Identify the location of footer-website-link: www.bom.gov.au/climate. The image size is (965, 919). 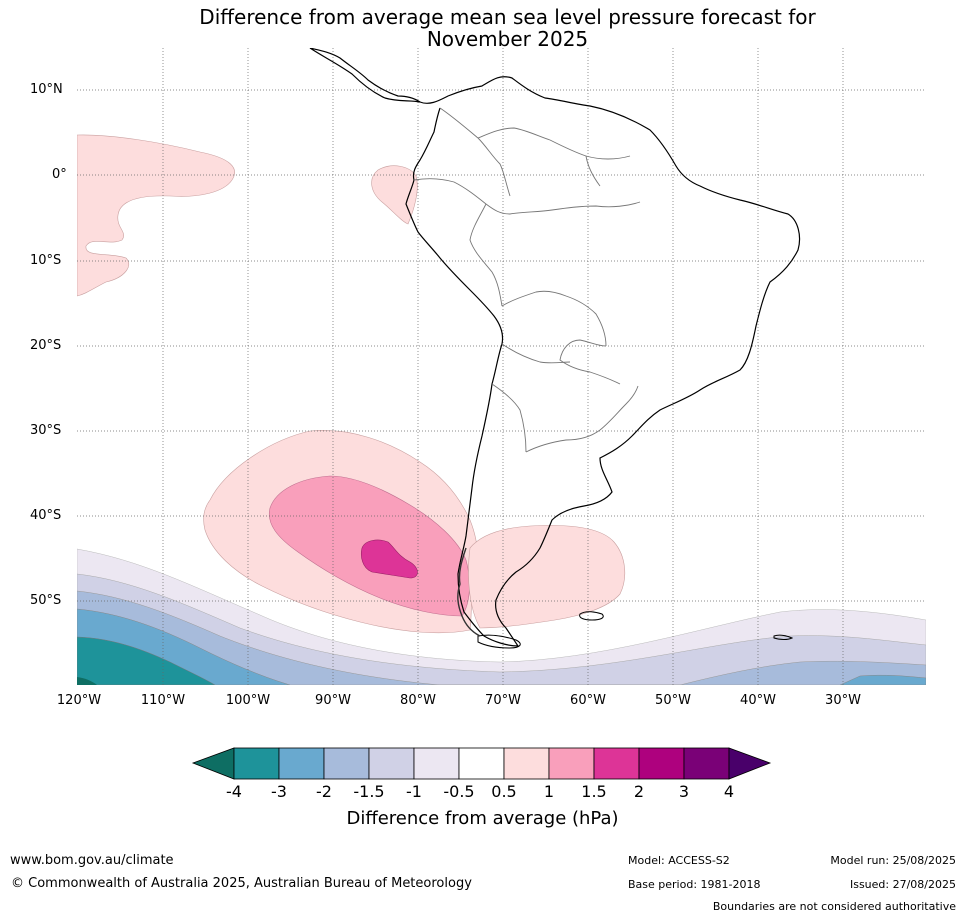
(92, 860).